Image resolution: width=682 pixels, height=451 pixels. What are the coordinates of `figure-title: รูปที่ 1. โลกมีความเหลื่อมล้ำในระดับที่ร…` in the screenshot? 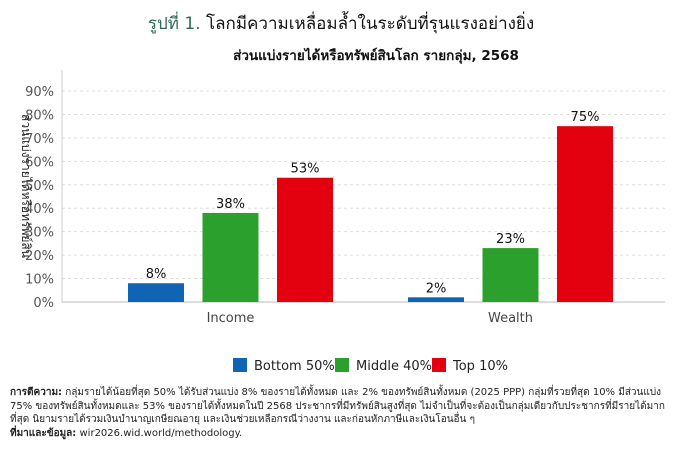 It's located at (341, 23).